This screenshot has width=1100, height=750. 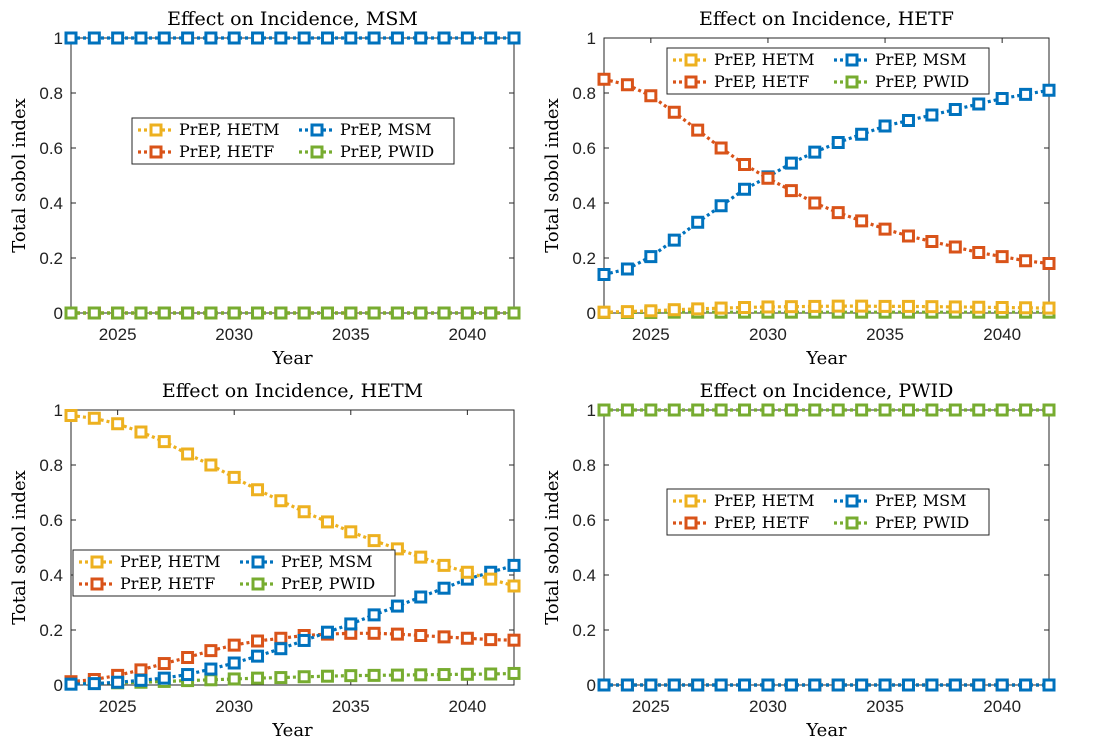 What do you see at coordinates (826, 182) in the screenshot?
I see `series-prep-msm` at bounding box center [826, 182].